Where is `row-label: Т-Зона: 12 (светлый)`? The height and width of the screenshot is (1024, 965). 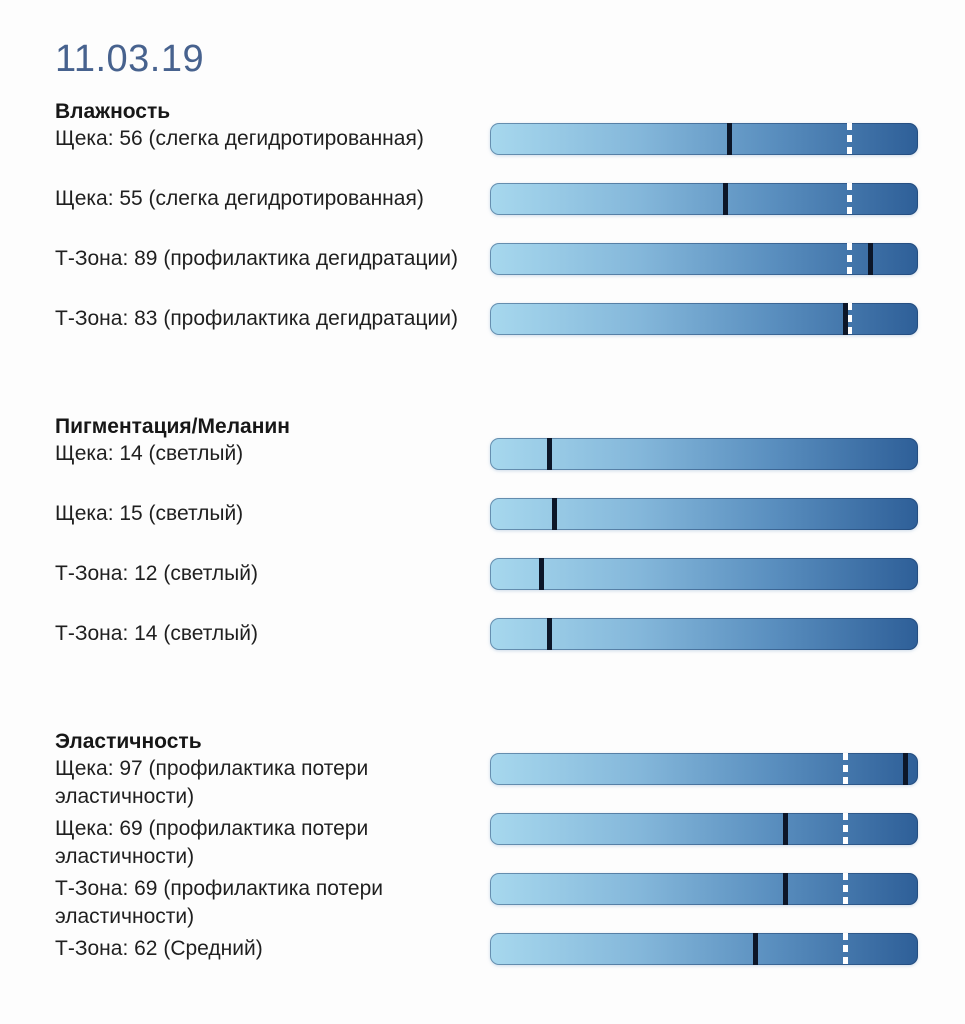 row-label: Т-Зона: 12 (светлый) is located at coordinates (156, 573).